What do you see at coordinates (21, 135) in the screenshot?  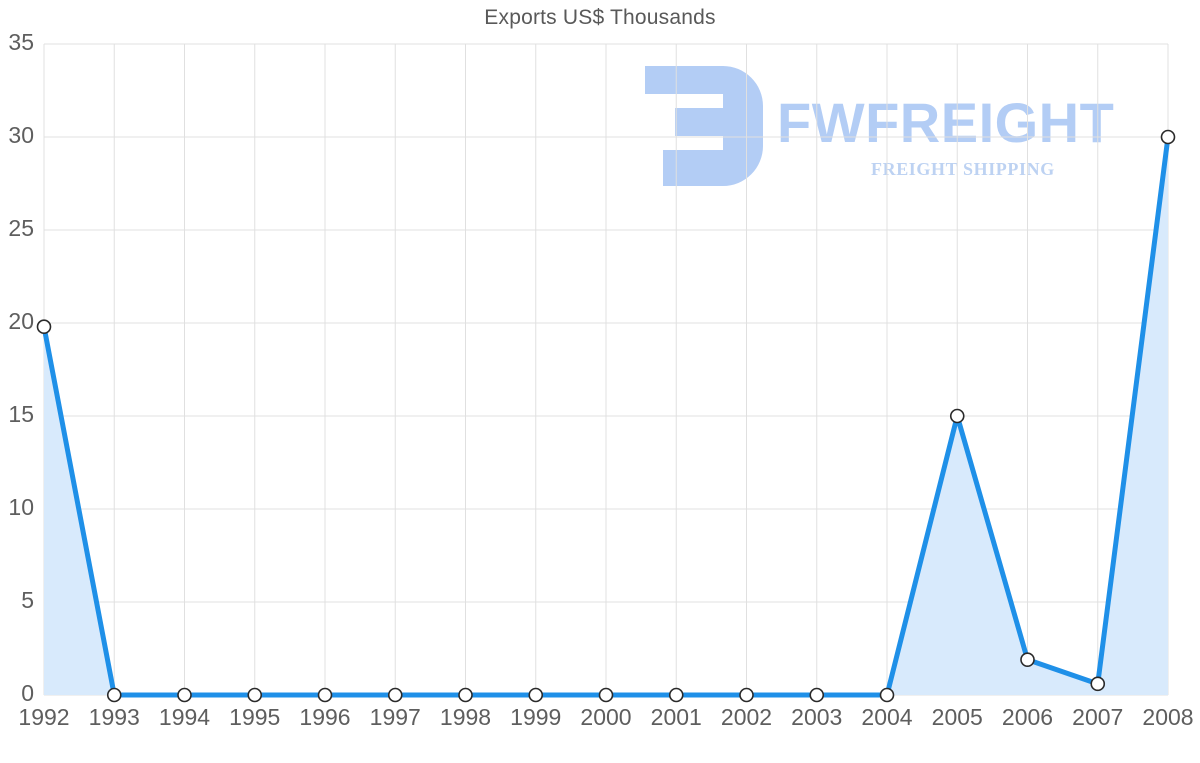 I see `y-axis-tick-label: 30` at bounding box center [21, 135].